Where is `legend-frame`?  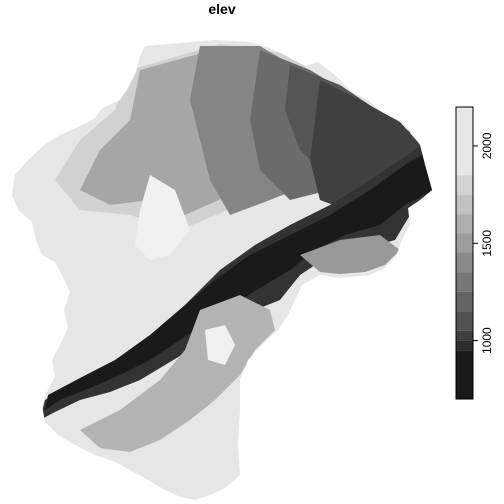
legend-frame is located at coordinates (464, 253).